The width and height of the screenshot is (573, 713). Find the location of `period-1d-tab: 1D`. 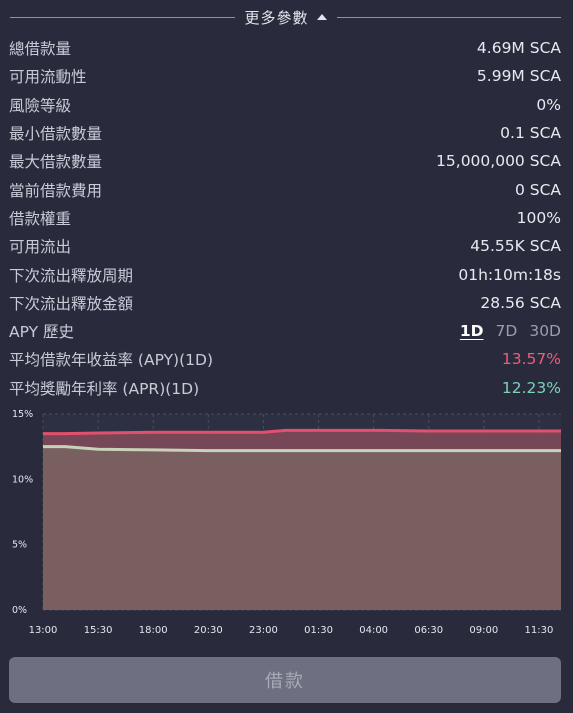

period-1d-tab: 1D is located at coordinates (471, 331).